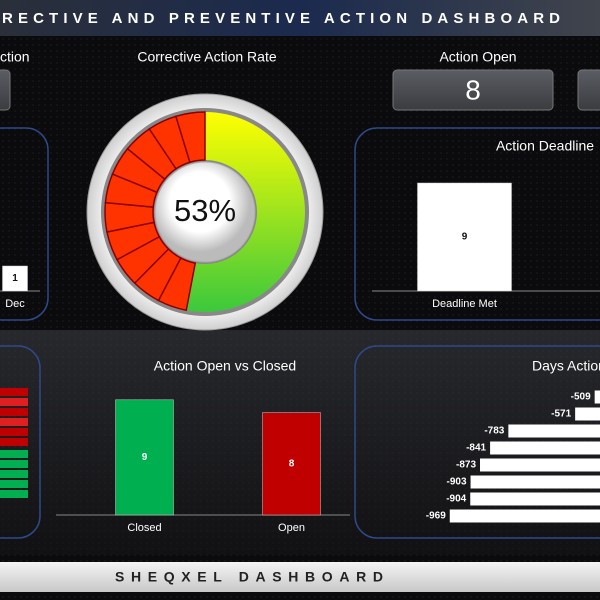  Describe the element at coordinates (566, 366) in the screenshot. I see `chart-title: Days Action is Due or` at that location.